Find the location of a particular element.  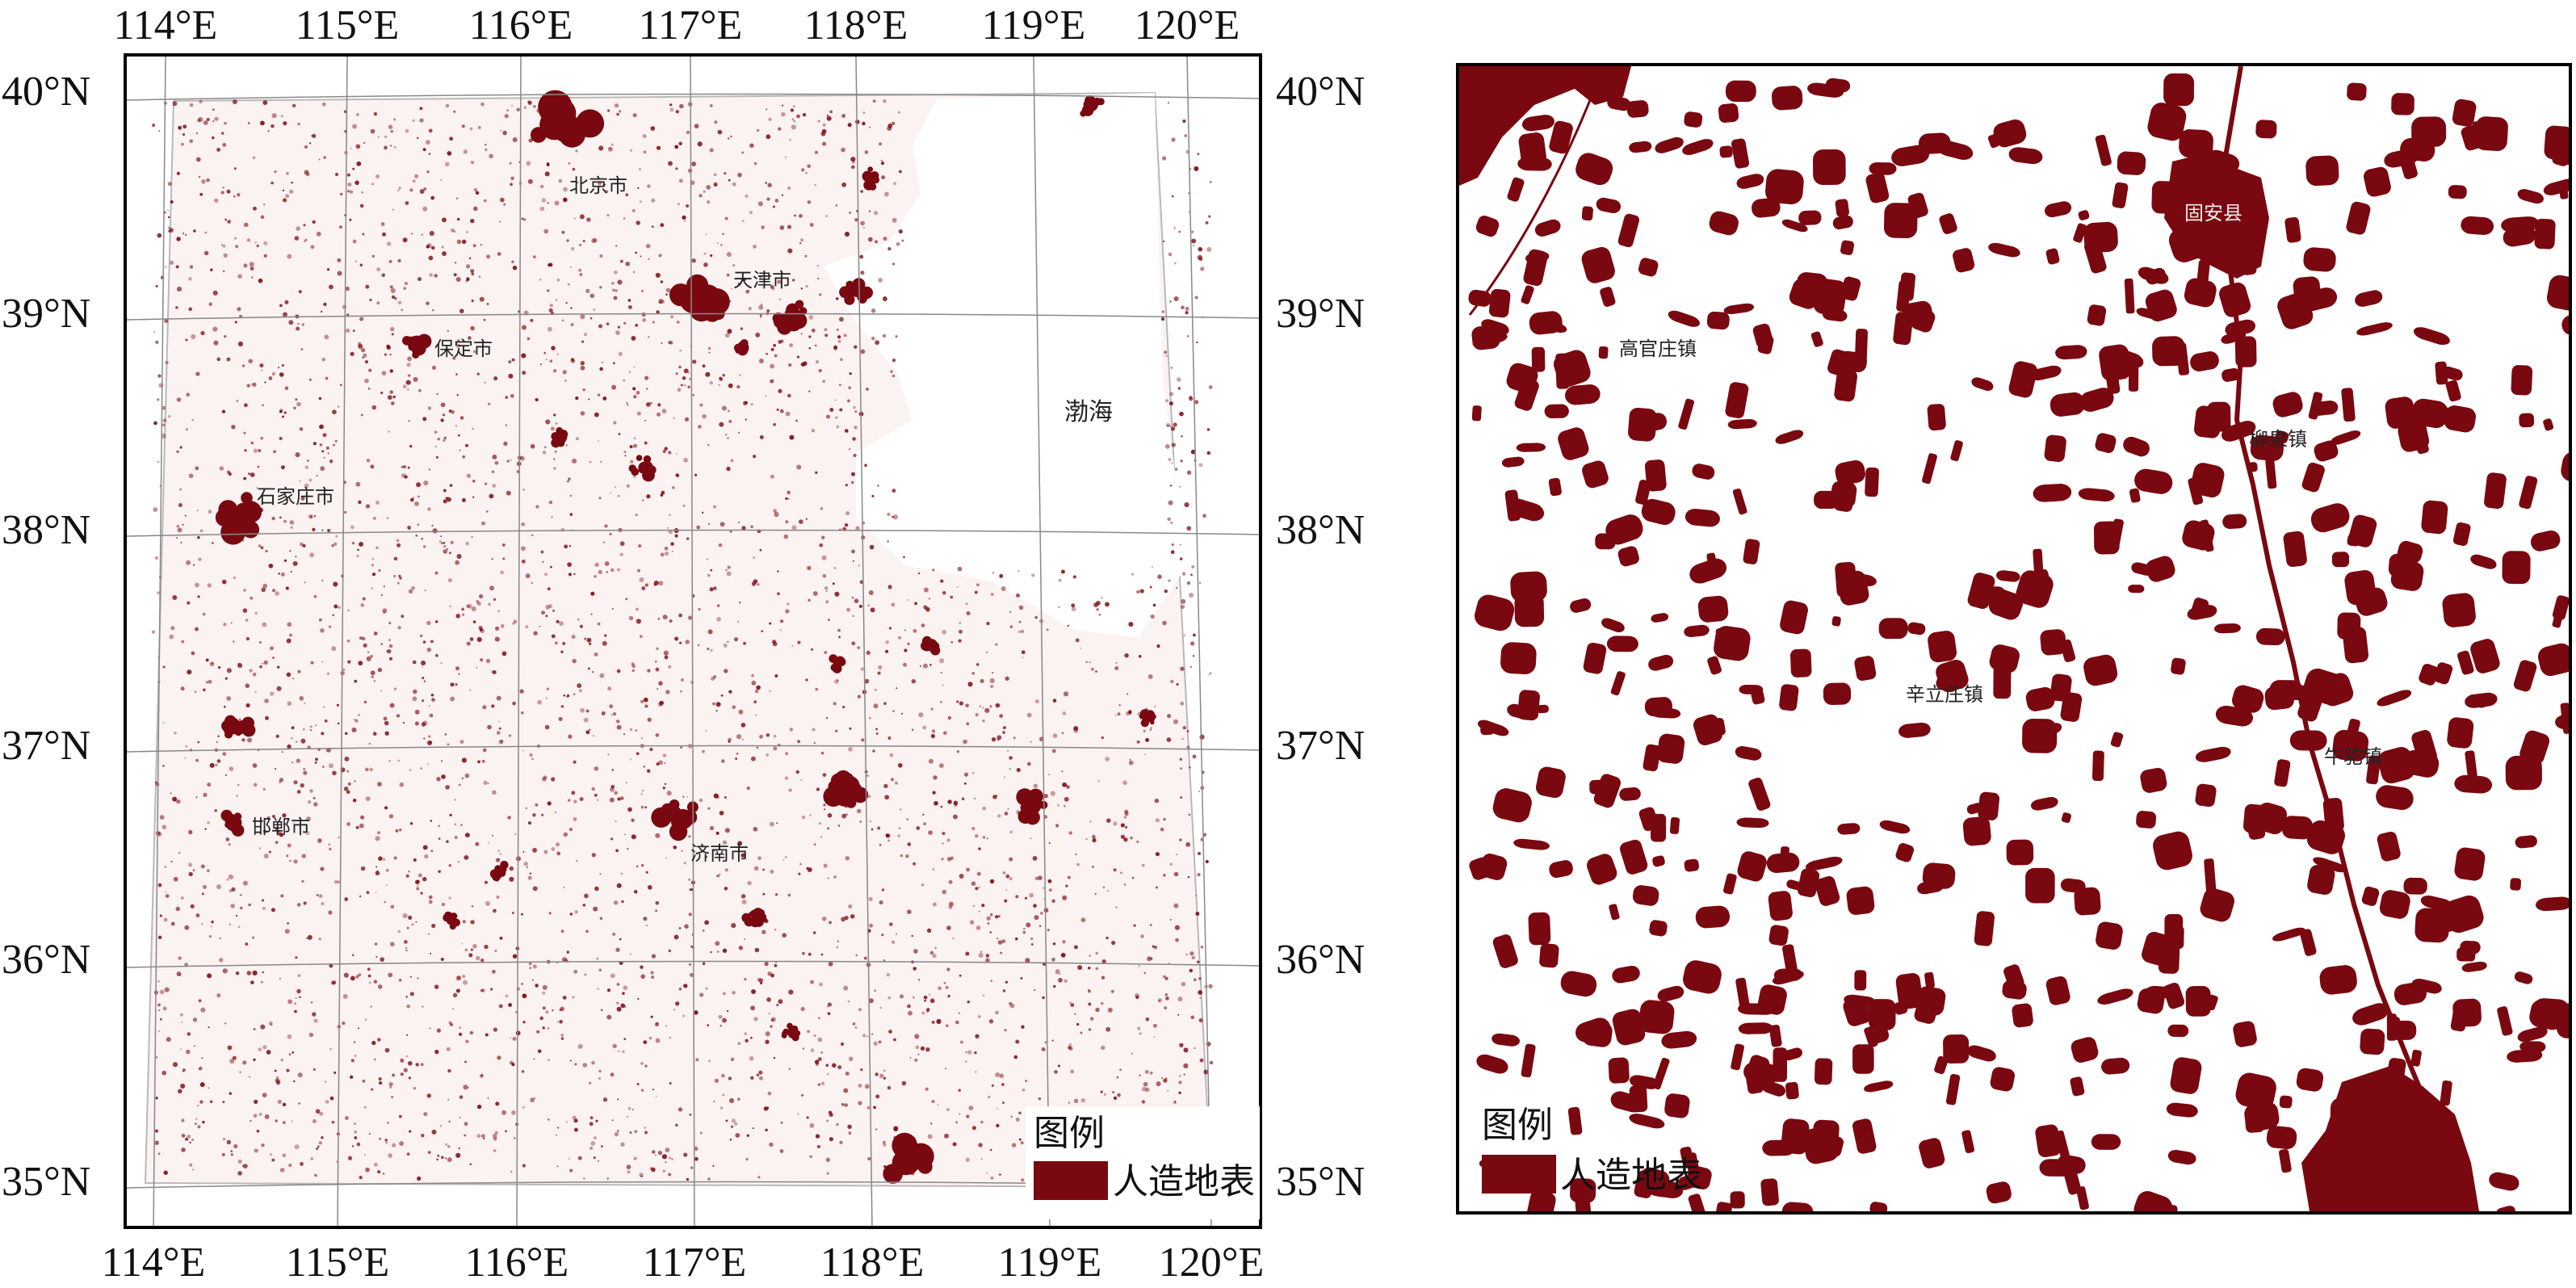

lon-label: 117°E is located at coordinates (691, 25).